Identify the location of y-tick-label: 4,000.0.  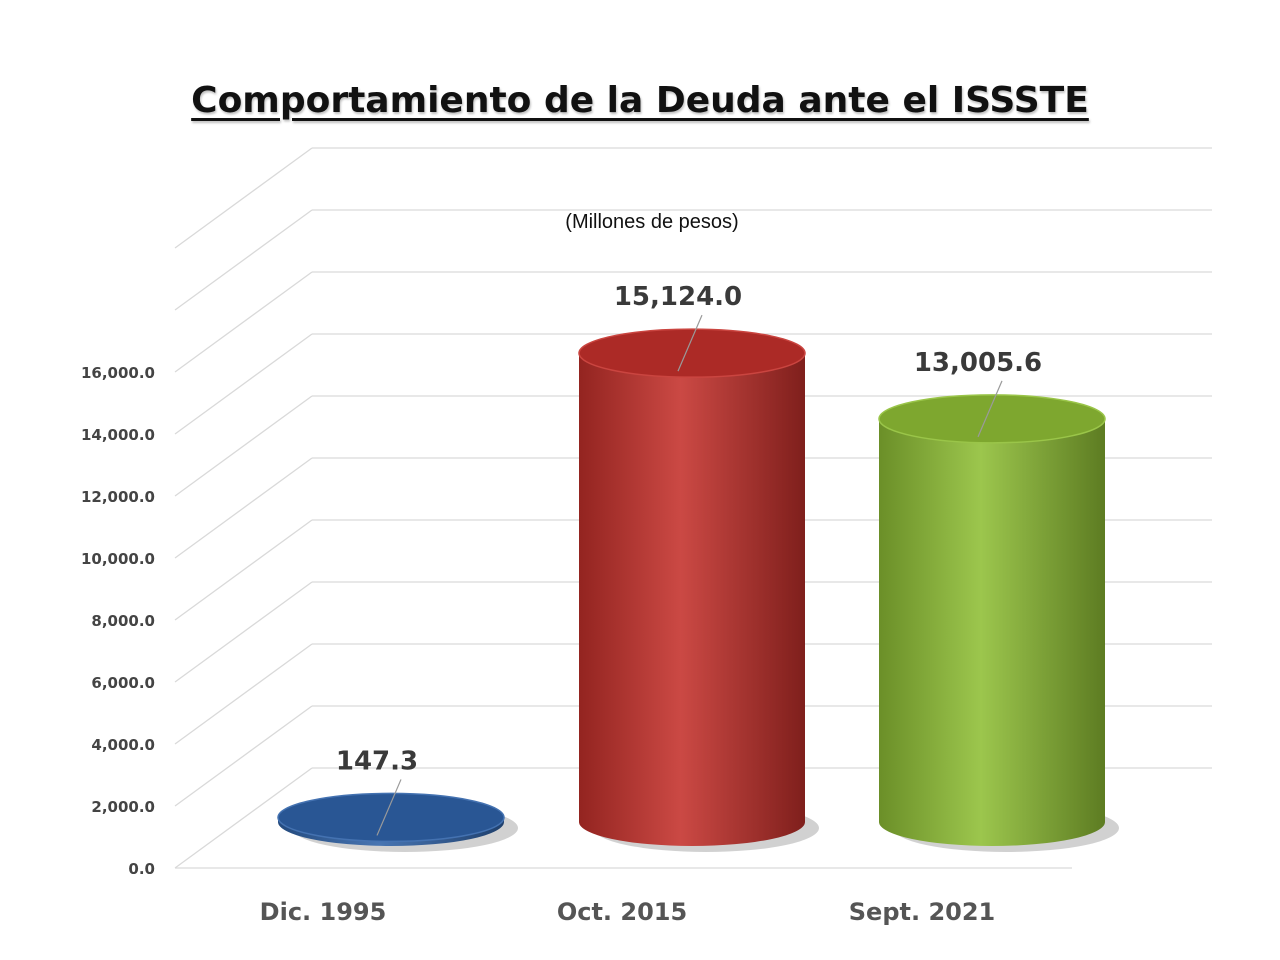
(123, 745).